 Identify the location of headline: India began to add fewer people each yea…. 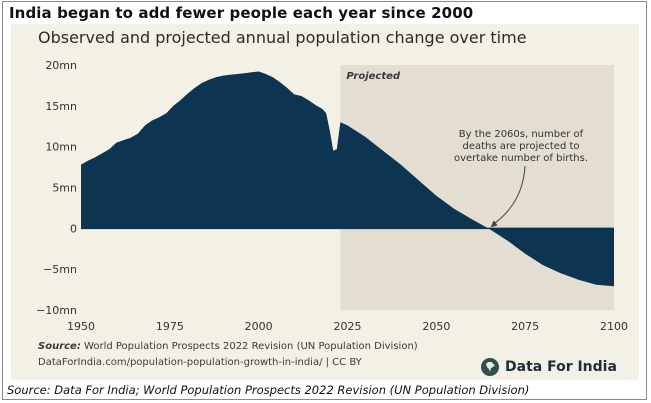
(241, 13).